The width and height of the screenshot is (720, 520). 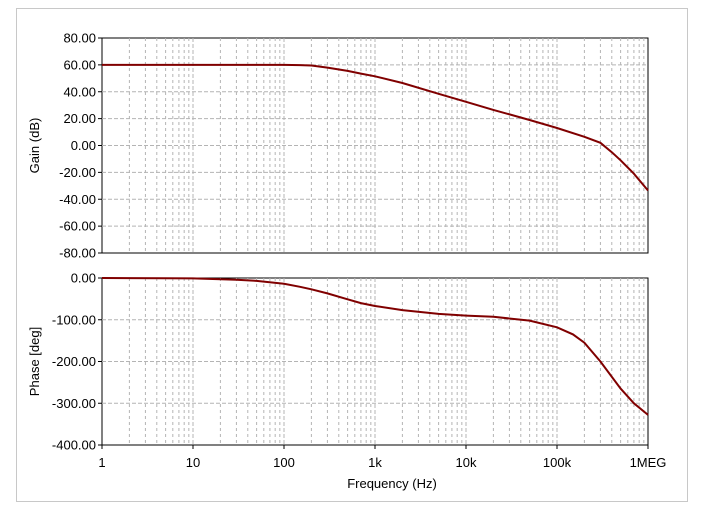 What do you see at coordinates (77, 199) in the screenshot?
I see `gain-y-tick-label: -40.00` at bounding box center [77, 199].